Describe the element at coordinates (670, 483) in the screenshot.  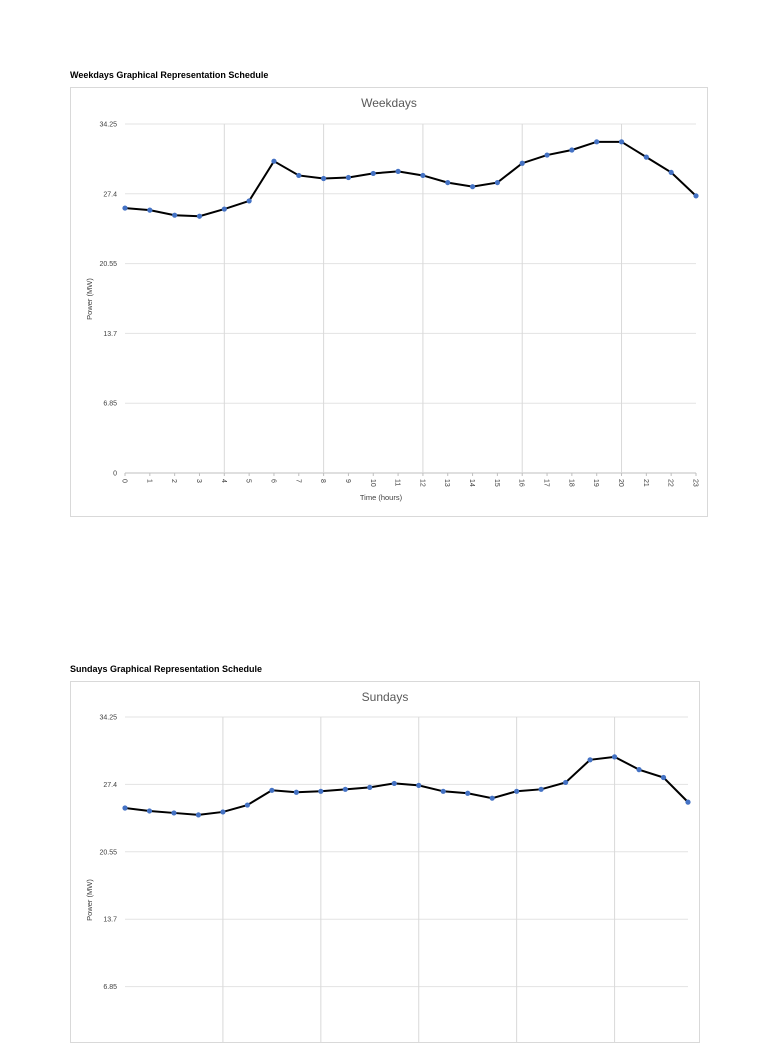
I see `weekdays-x-tick-label: 22` at that location.